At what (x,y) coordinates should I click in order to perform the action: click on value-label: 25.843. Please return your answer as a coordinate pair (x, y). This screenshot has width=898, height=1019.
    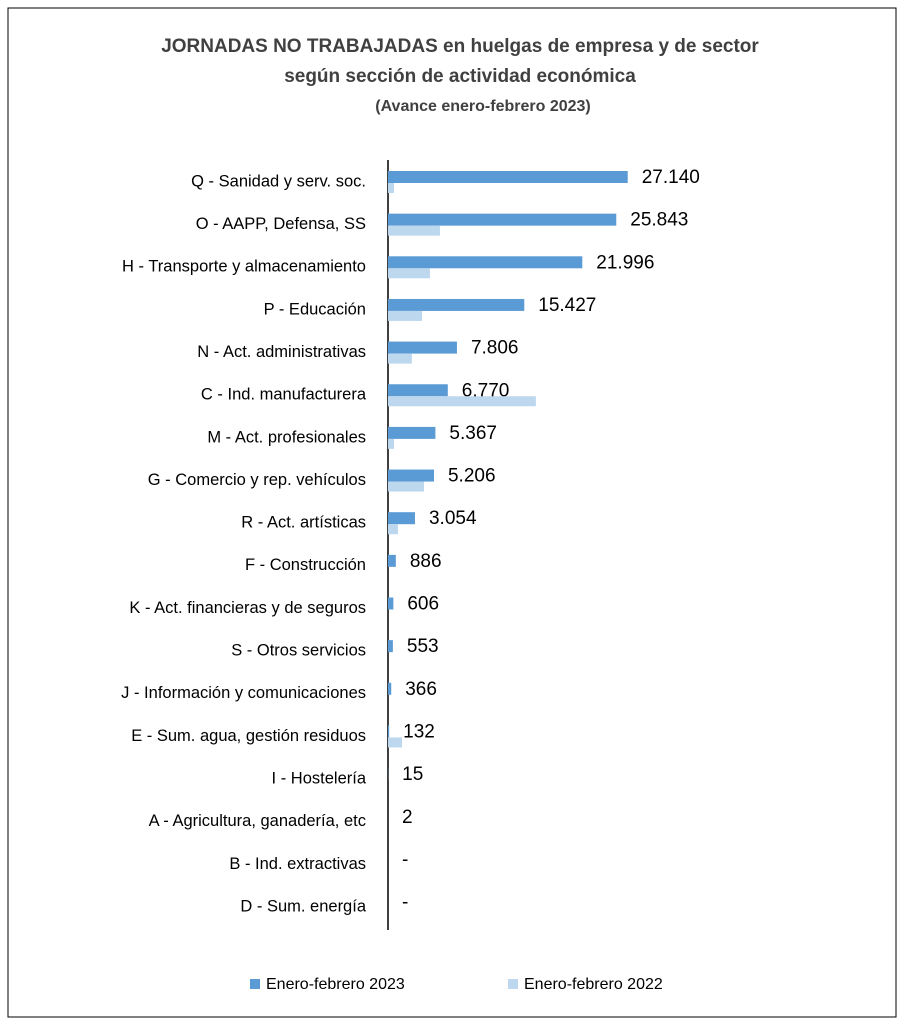
    Looking at the image, I should click on (659, 220).